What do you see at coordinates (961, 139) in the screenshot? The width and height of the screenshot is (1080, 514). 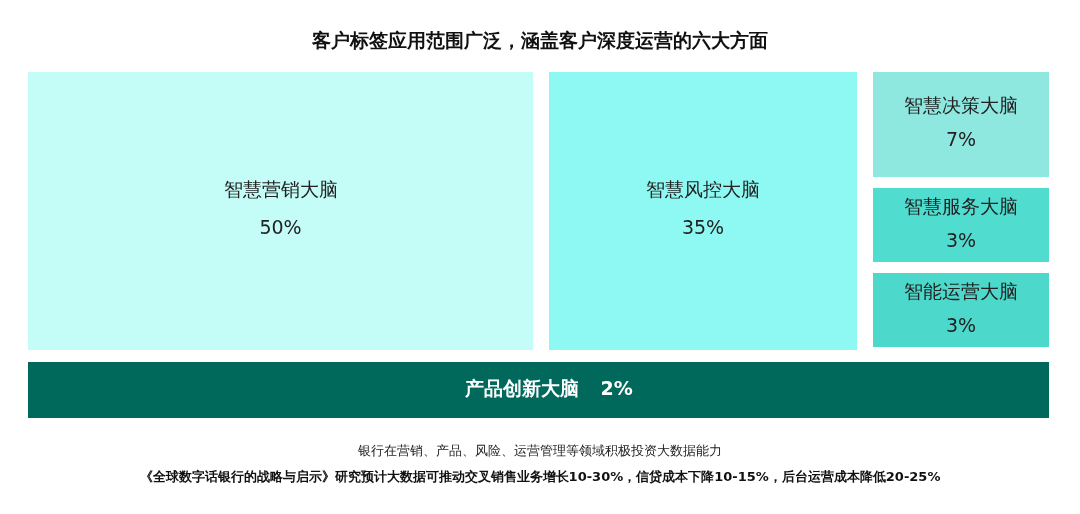 I see `data-label: 7%` at bounding box center [961, 139].